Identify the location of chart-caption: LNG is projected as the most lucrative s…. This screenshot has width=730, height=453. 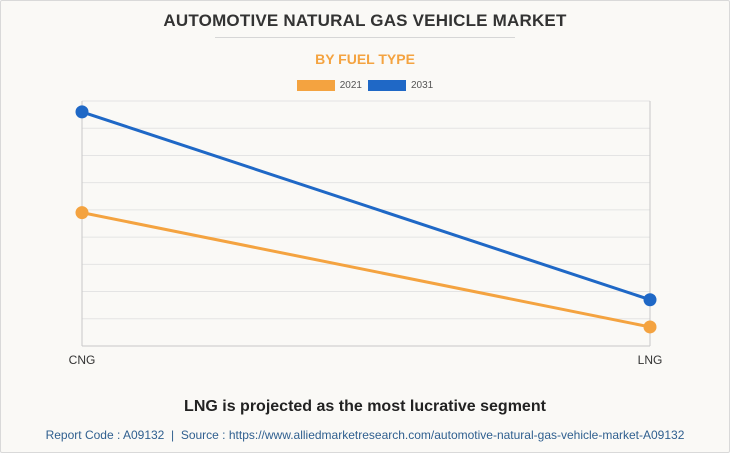
(365, 406).